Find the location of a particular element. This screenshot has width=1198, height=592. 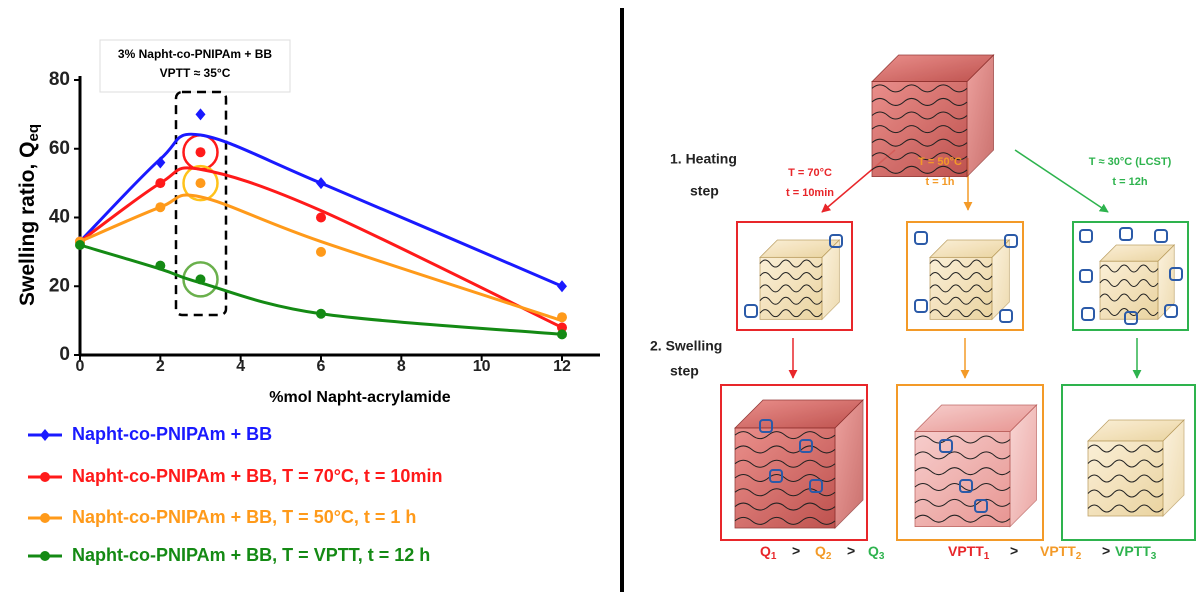

annotation-box is located at coordinates (195, 66).